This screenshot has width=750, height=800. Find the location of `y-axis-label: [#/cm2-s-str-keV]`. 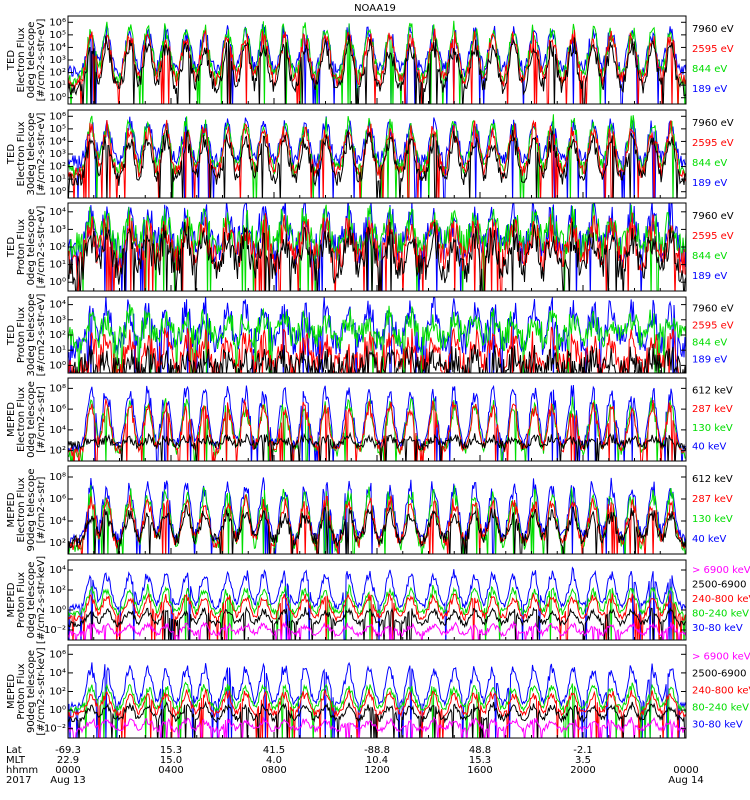

y-axis-label: [#/cm2-s-str-keV] is located at coordinates (41, 600).